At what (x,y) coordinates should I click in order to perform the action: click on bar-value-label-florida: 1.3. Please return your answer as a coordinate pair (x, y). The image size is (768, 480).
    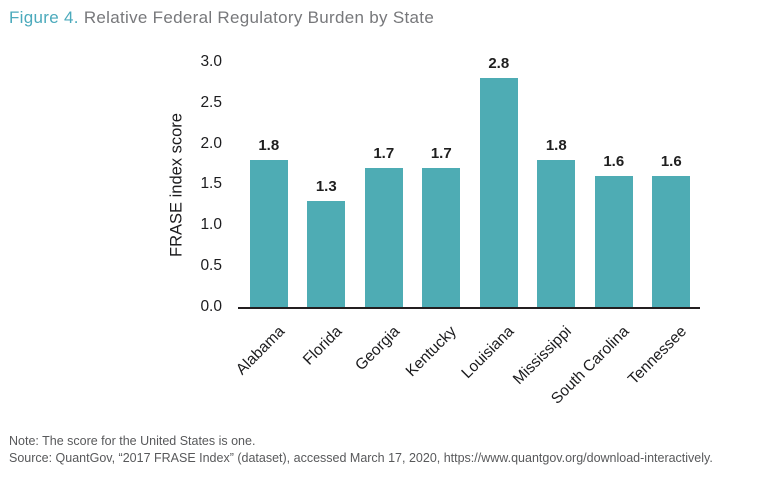
    Looking at the image, I should click on (326, 186).